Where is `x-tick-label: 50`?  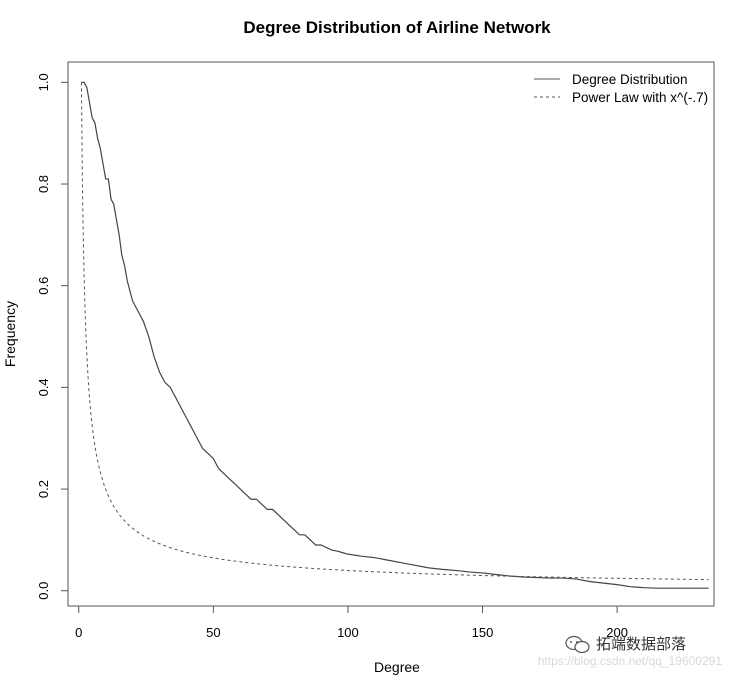 x-tick-label: 50 is located at coordinates (213, 632).